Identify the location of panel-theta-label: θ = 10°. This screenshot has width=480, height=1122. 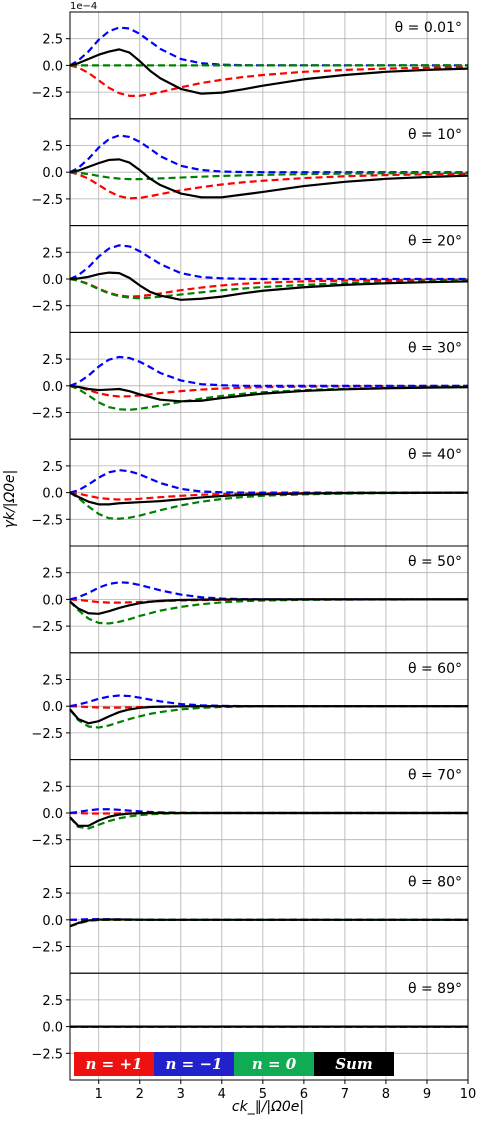
(435, 135).